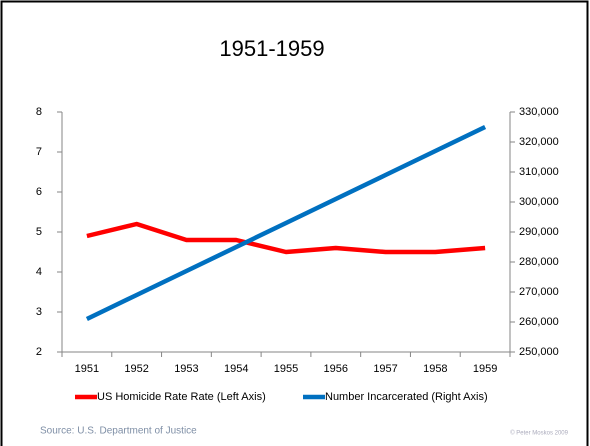  Describe the element at coordinates (435, 369) in the screenshot. I see `x-tick-label: 1958` at that location.